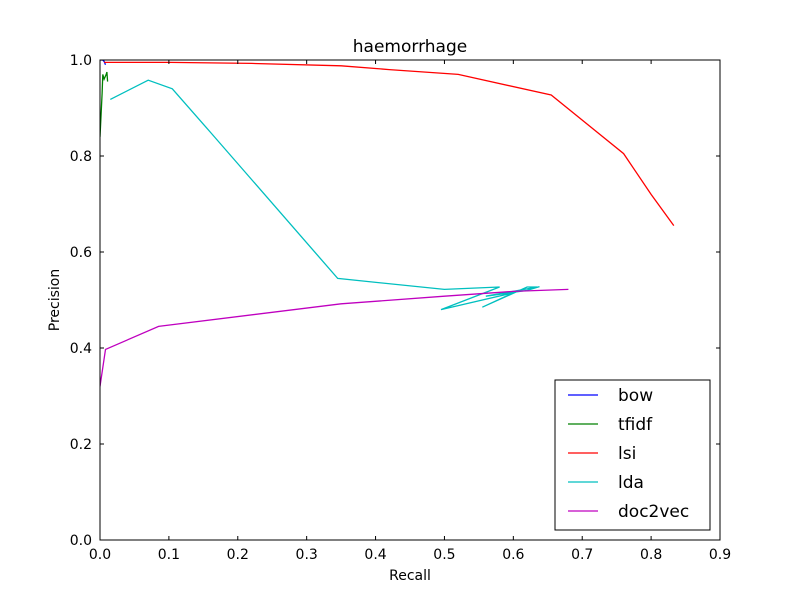  What do you see at coordinates (627, 454) in the screenshot?
I see `legend-label-lsi: lsi` at bounding box center [627, 454].